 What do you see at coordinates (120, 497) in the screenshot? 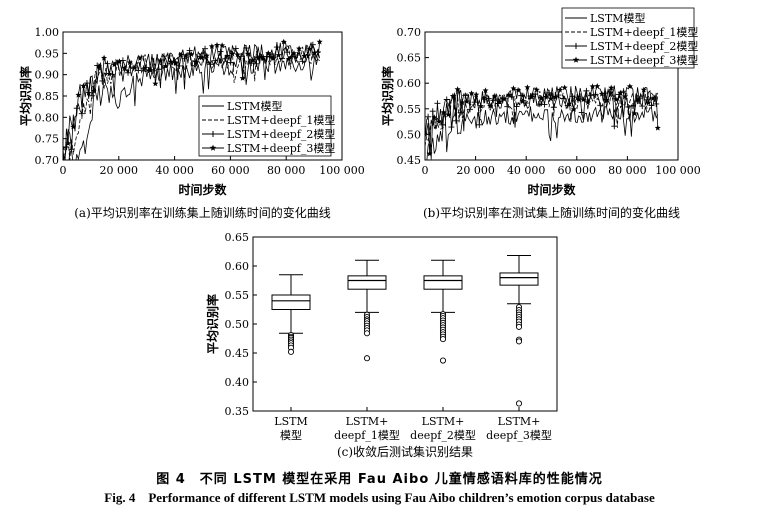
I see `figure-caption-en-label: Fig. 4` at bounding box center [120, 497].